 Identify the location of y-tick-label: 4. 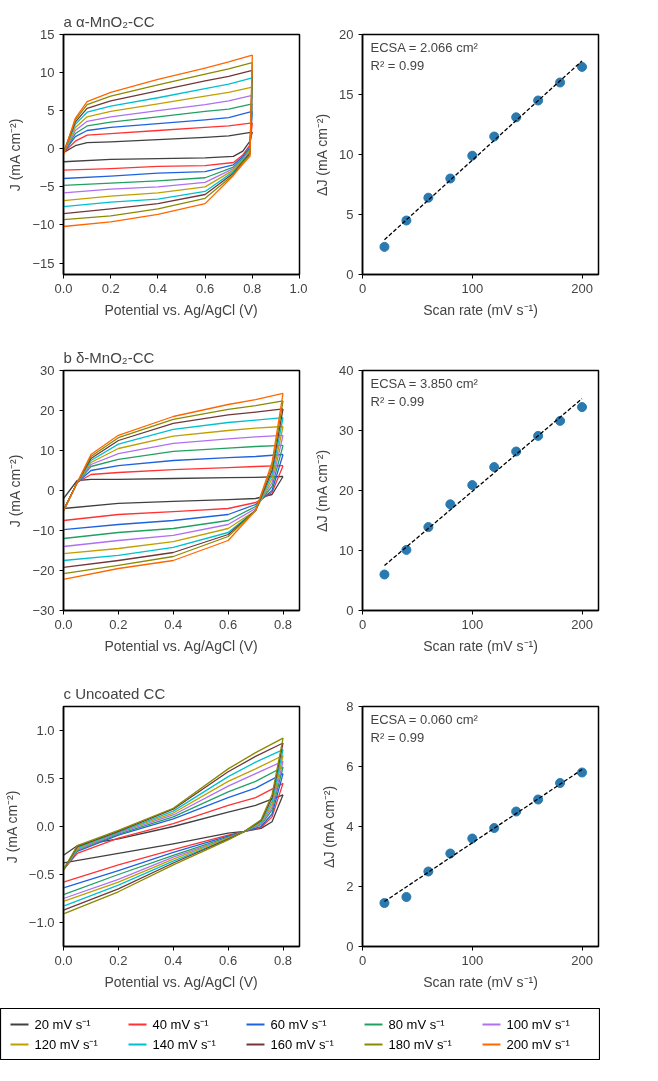
(350, 826).